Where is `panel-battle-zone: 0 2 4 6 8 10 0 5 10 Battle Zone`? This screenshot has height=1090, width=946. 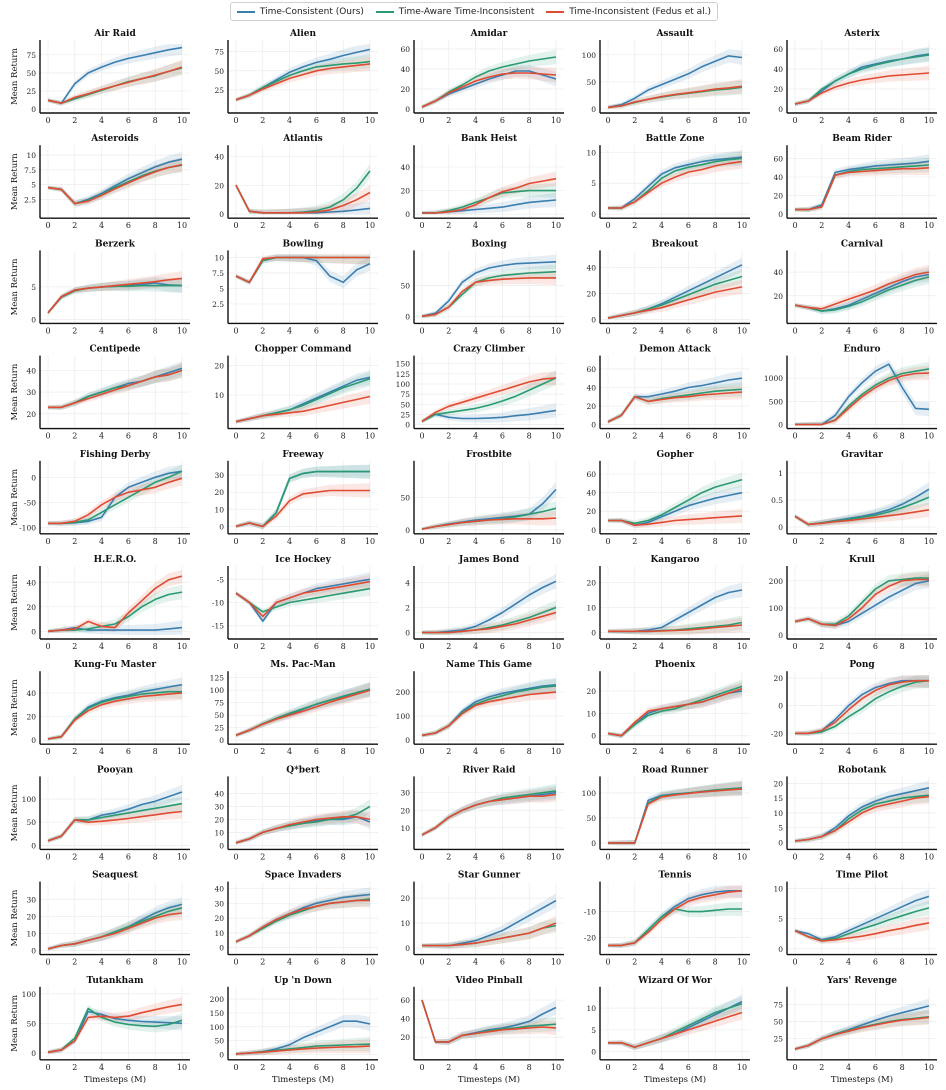
panel-battle-zone: 0 2 4 6 8 10 0 5 10 Battle Zone is located at coordinates (668, 182).